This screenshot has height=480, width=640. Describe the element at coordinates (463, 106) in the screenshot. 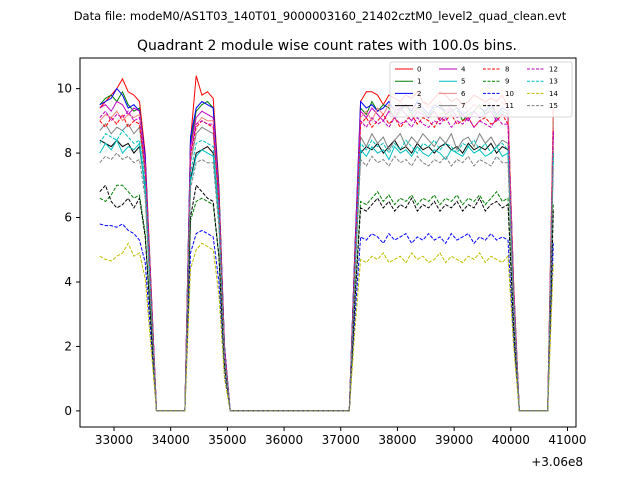

I see `legend-label-7: 7` at that location.